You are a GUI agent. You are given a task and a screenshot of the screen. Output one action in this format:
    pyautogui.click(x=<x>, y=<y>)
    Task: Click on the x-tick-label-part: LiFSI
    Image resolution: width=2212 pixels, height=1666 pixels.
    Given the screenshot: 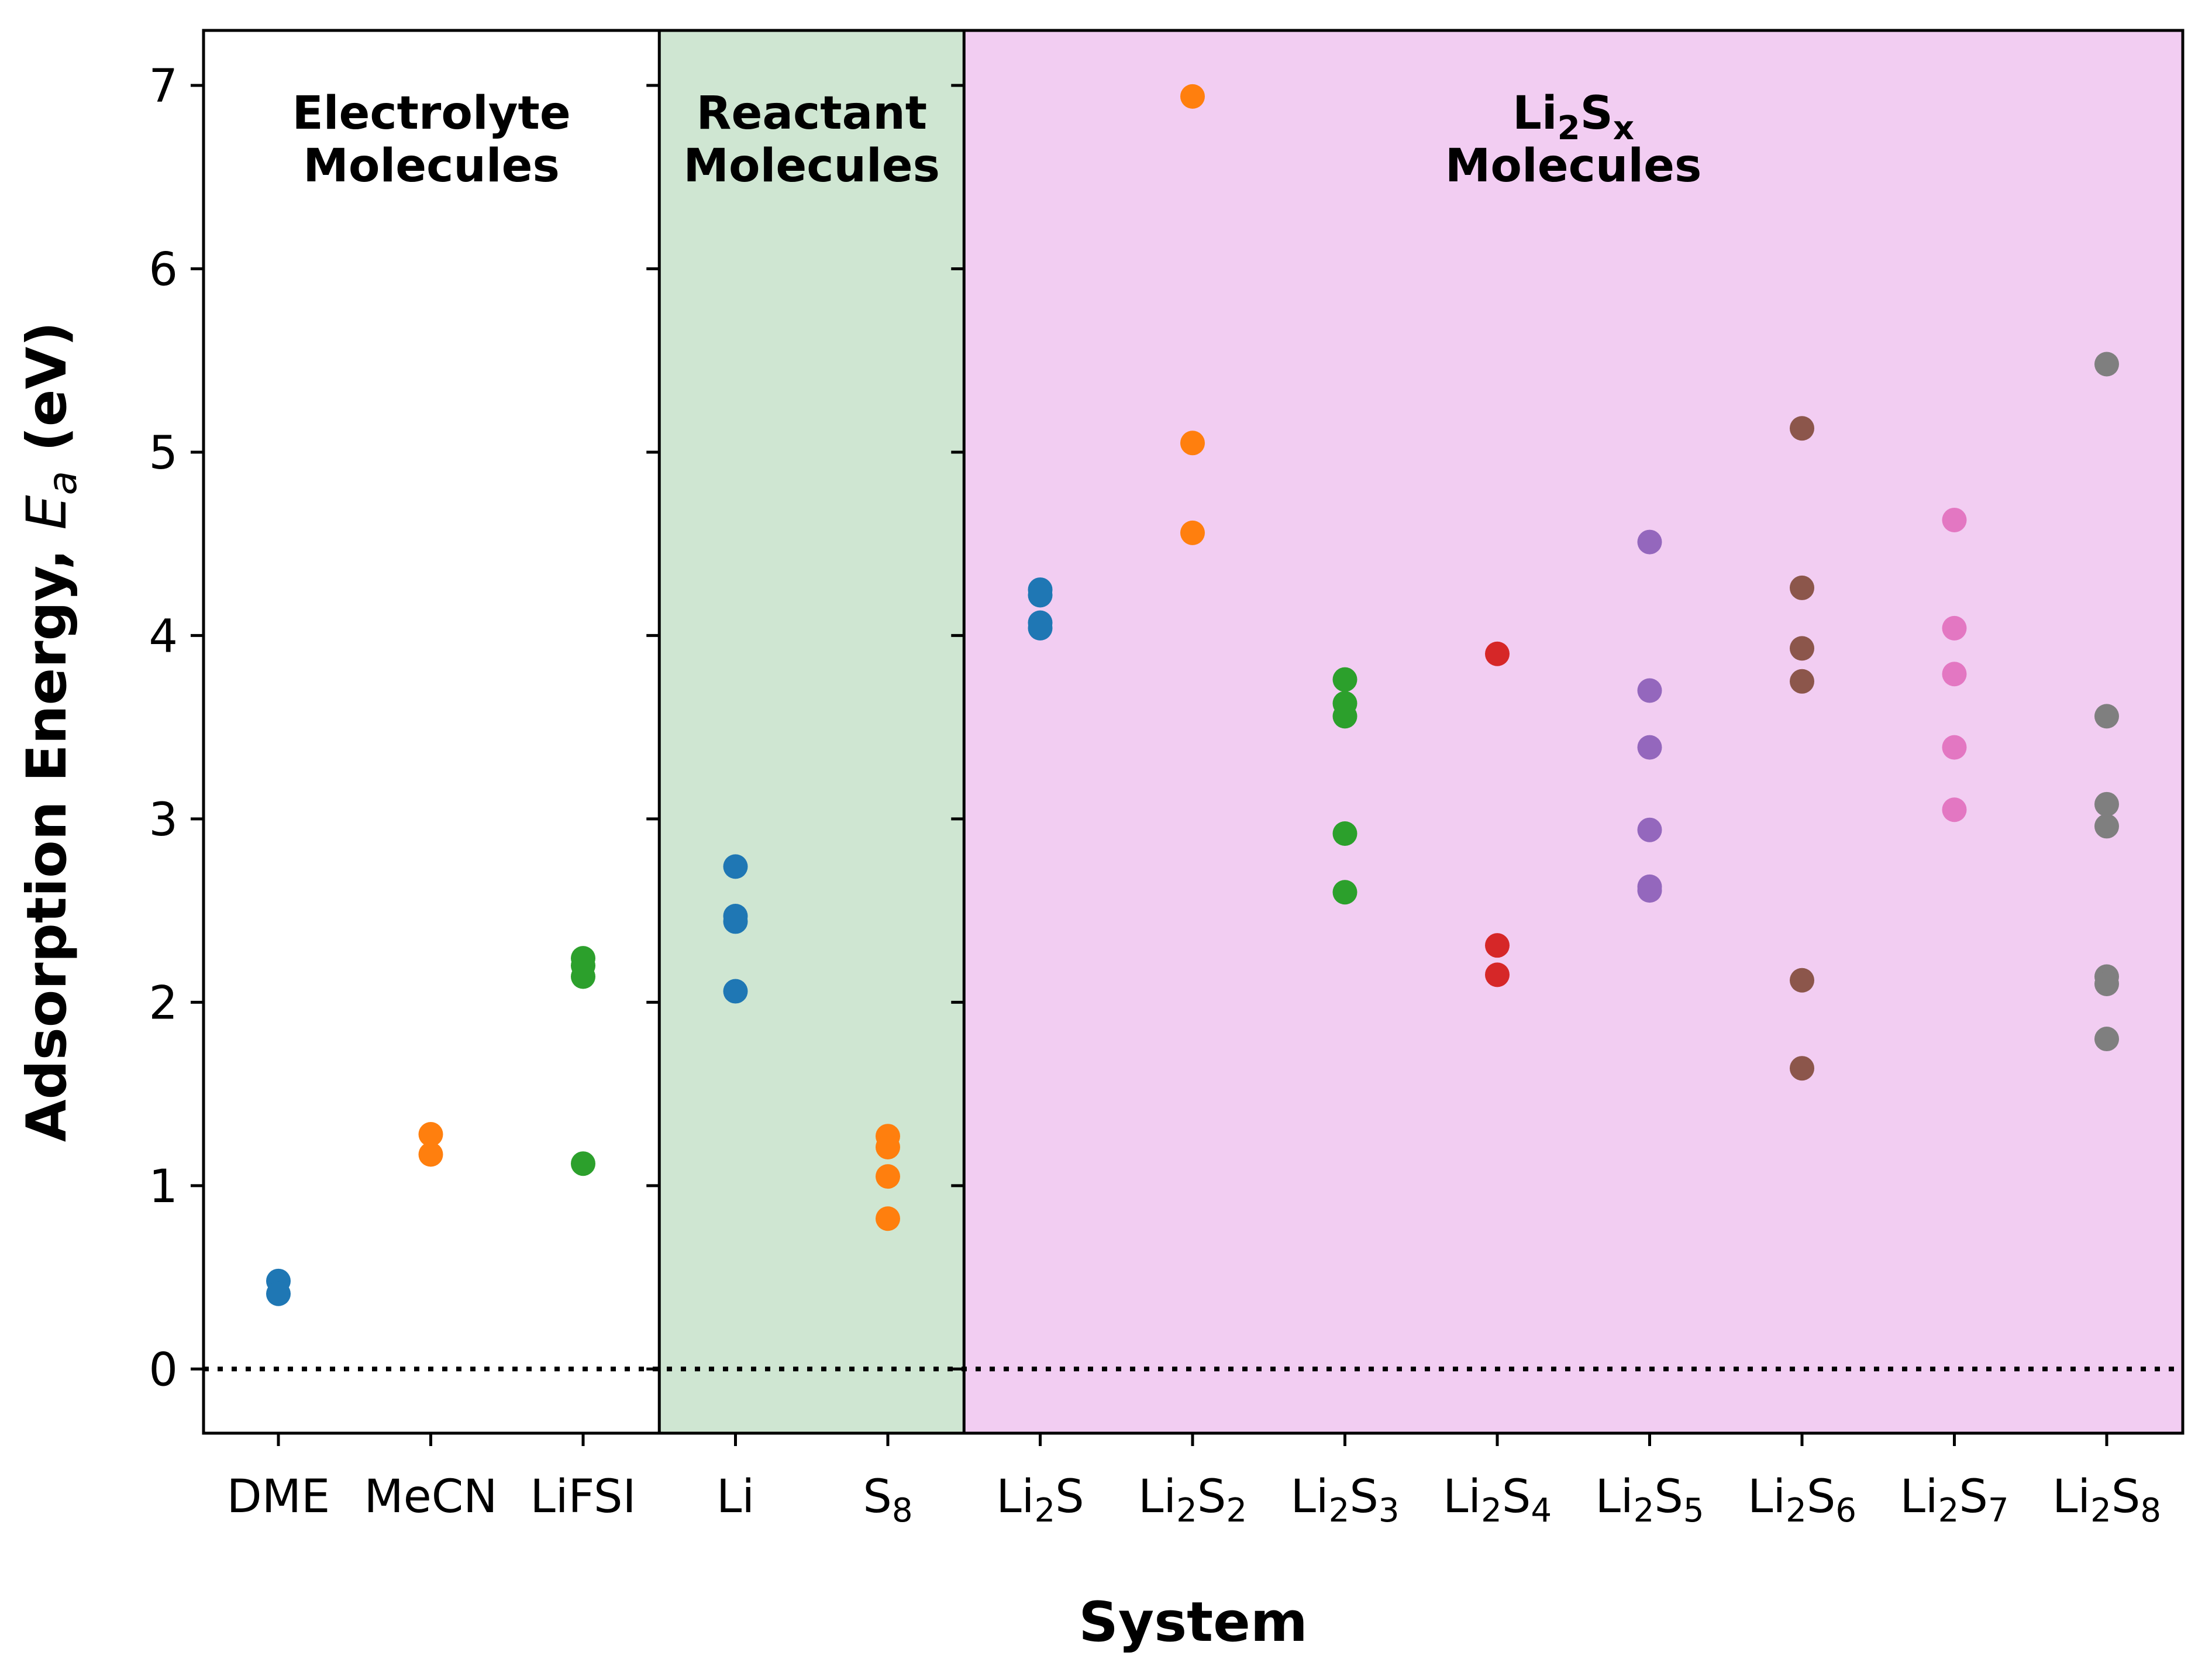 What is the action you would take?
    pyautogui.click(x=583, y=1497)
    